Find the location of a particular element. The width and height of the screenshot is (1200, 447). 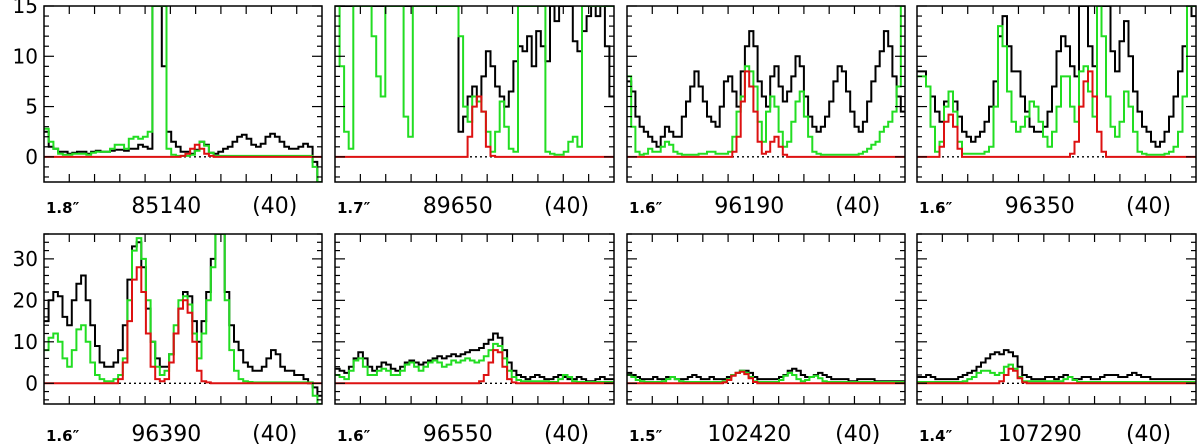

y-tick-label: 20 is located at coordinates (25, 300).